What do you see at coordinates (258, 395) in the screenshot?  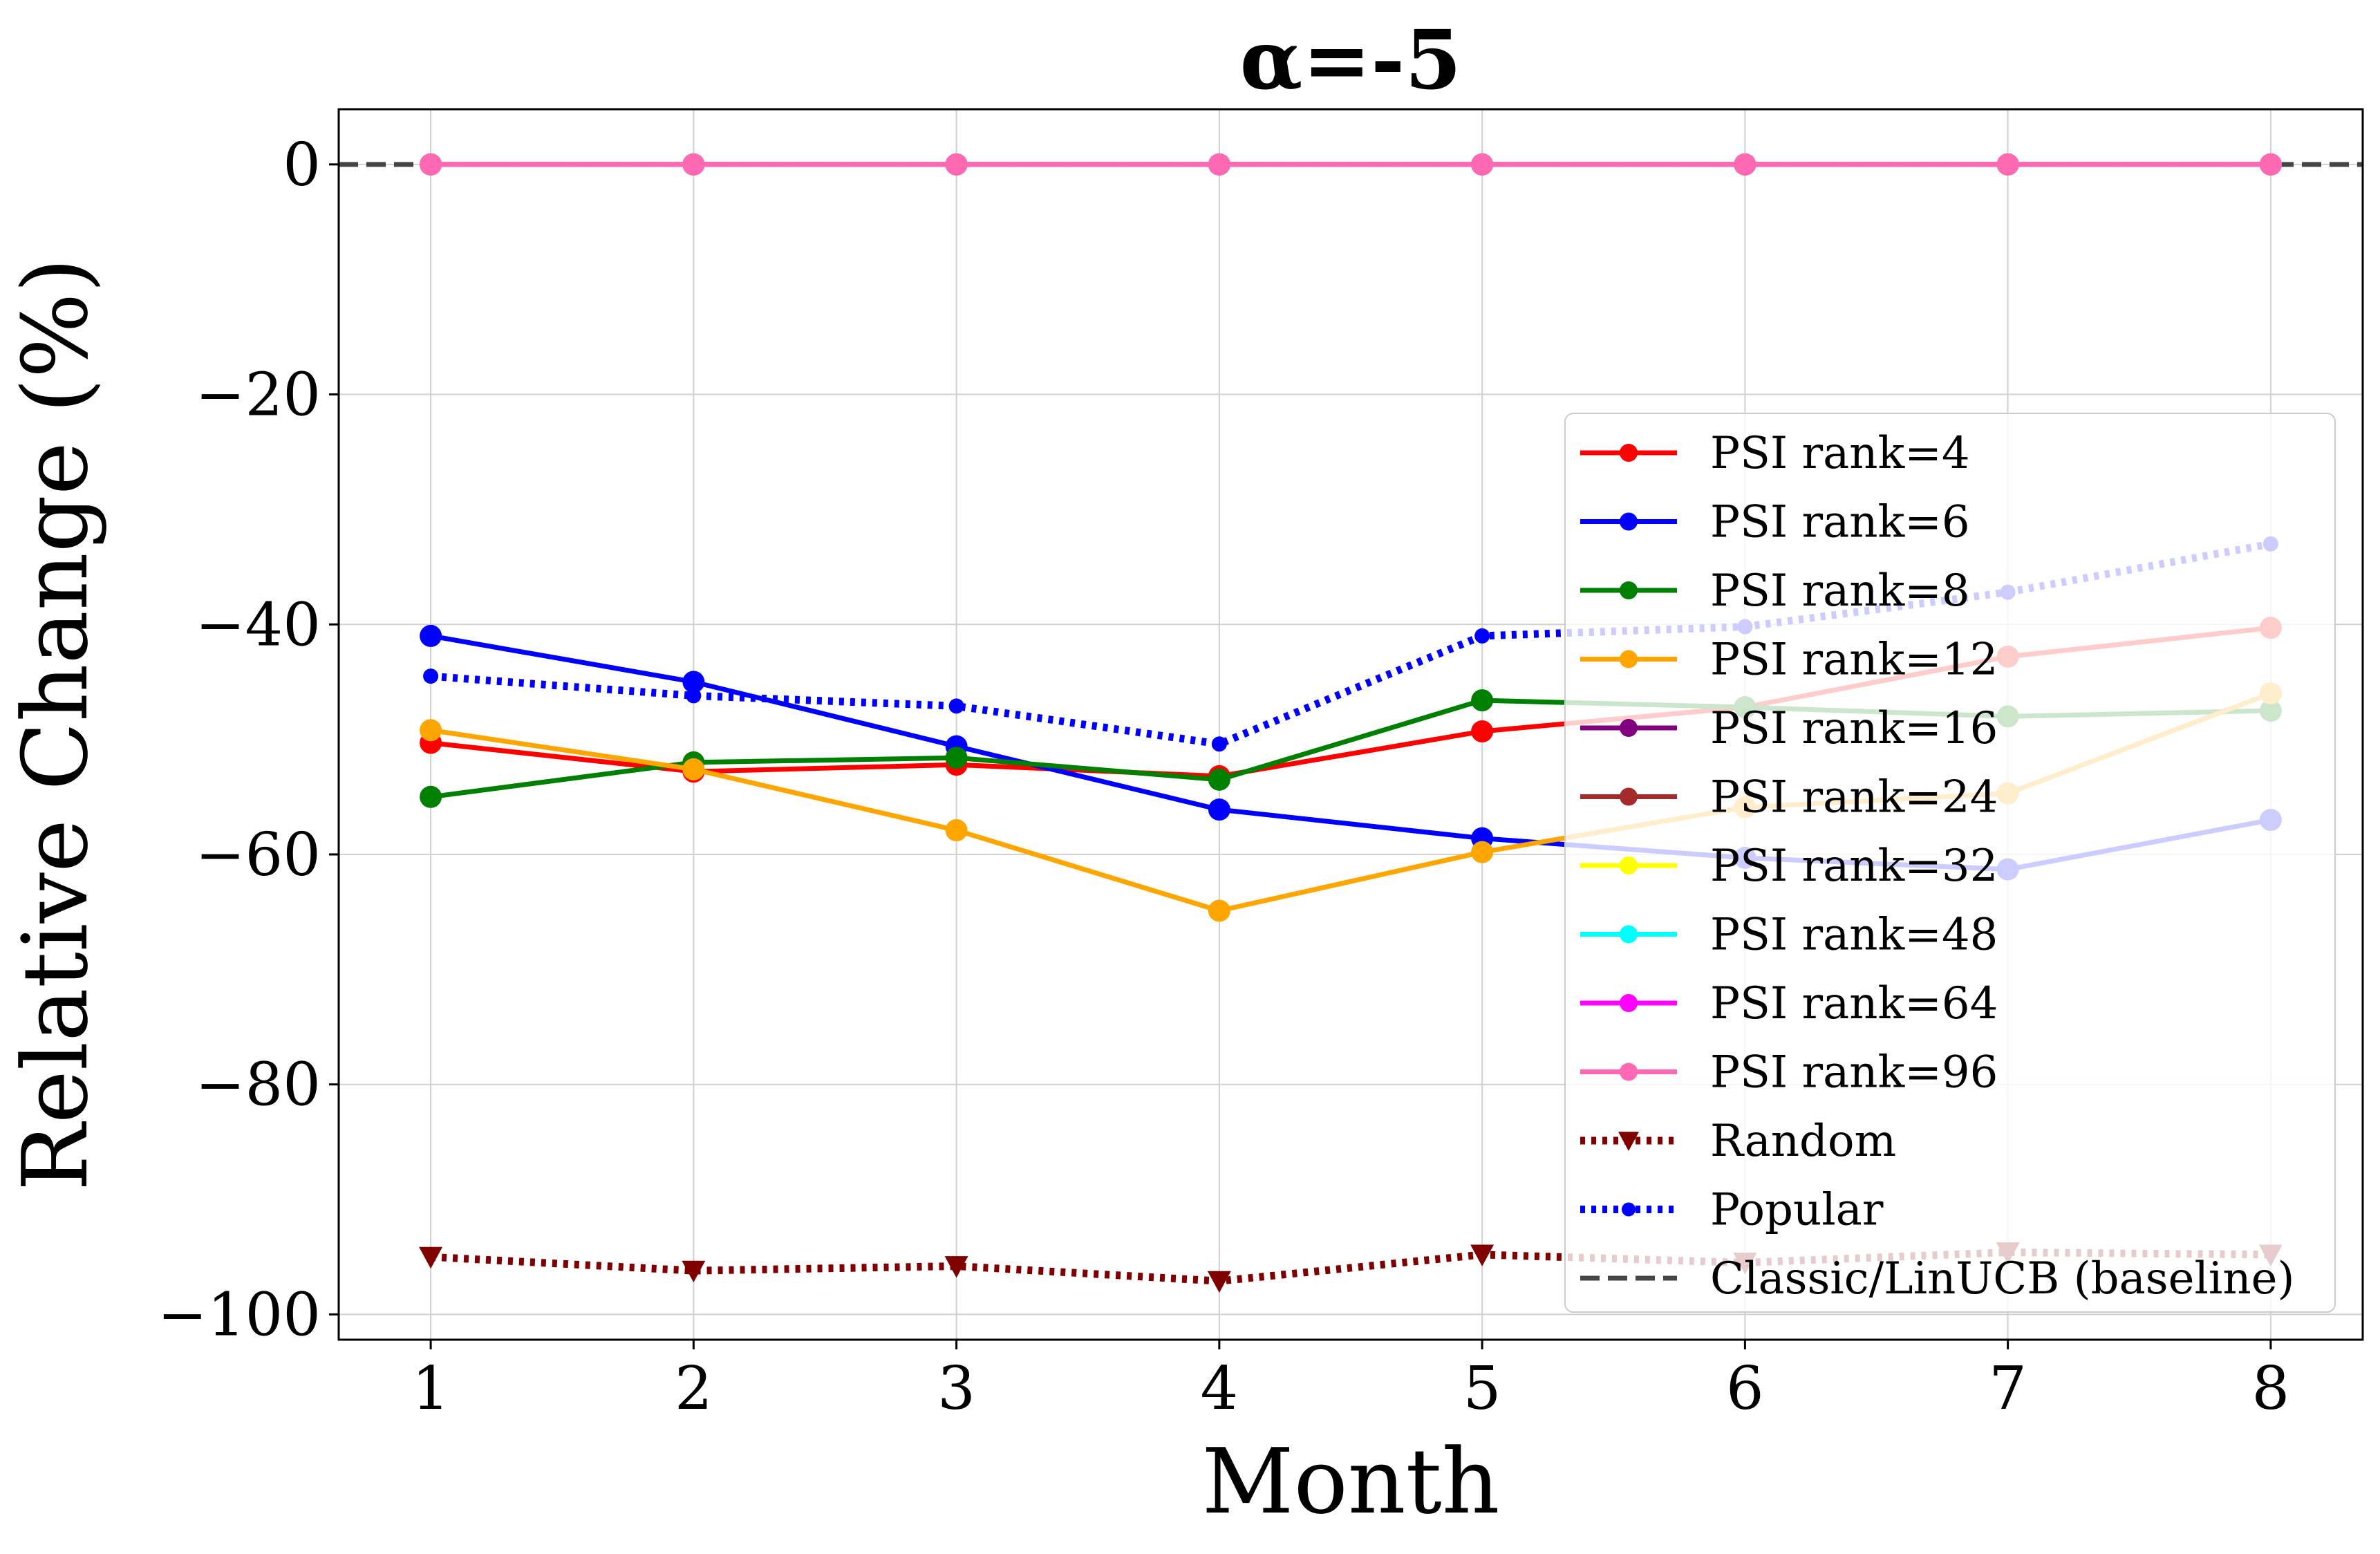 I see `y-tick-label: −20` at bounding box center [258, 395].